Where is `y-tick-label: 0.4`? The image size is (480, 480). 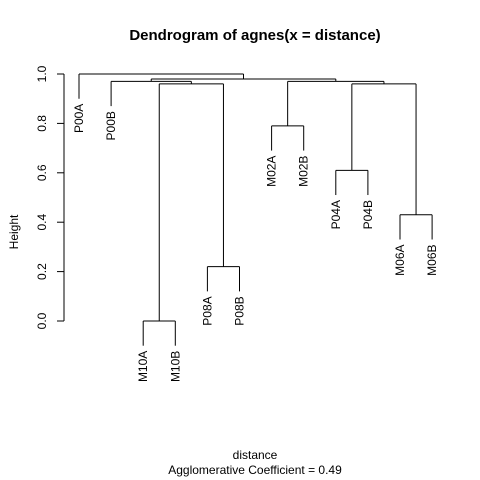 y-tick-label: 0.4 is located at coordinates (42, 222).